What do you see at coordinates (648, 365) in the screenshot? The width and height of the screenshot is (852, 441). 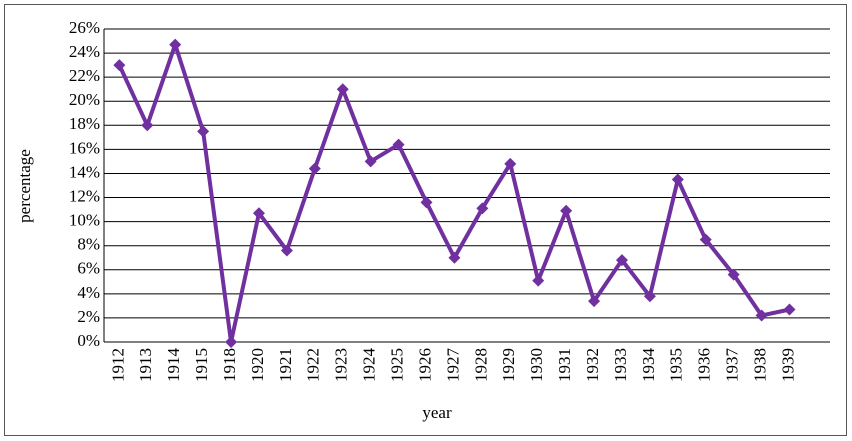 I see `x-tick-label: 1934` at bounding box center [648, 365].